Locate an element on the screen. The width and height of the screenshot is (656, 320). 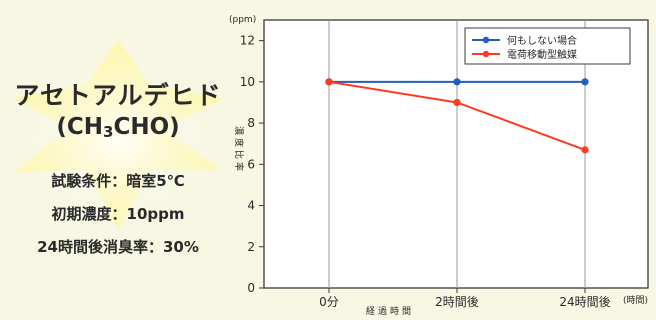
y-tick-label: 2 is located at coordinates (251, 247).